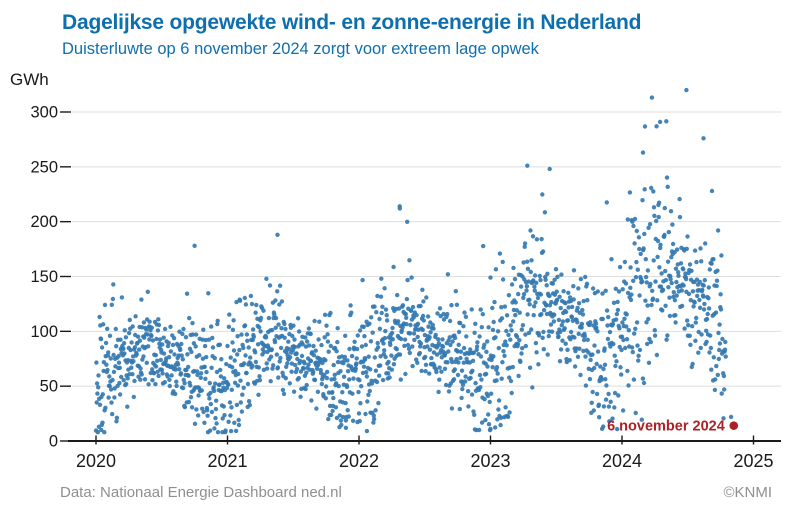 Image resolution: width=800 pixels, height=518 pixels. Describe the element at coordinates (753, 461) in the screenshot. I see `x-tick-label: 2025` at that location.